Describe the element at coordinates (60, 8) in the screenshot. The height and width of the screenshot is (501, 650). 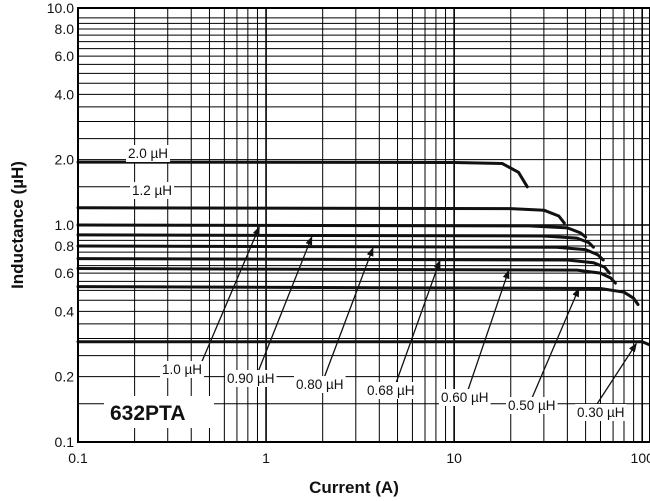
I see `y-tick-label: 10.0` at that location.